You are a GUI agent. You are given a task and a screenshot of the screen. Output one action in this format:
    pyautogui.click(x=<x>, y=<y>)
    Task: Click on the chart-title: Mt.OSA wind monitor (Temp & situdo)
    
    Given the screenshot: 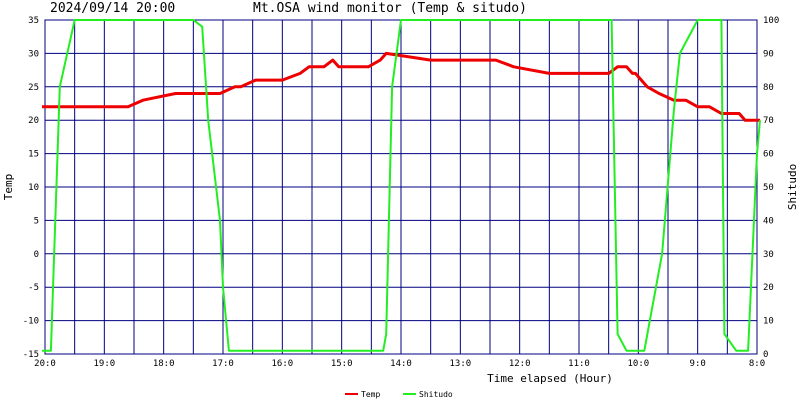 What is the action you would take?
    pyautogui.click(x=390, y=8)
    